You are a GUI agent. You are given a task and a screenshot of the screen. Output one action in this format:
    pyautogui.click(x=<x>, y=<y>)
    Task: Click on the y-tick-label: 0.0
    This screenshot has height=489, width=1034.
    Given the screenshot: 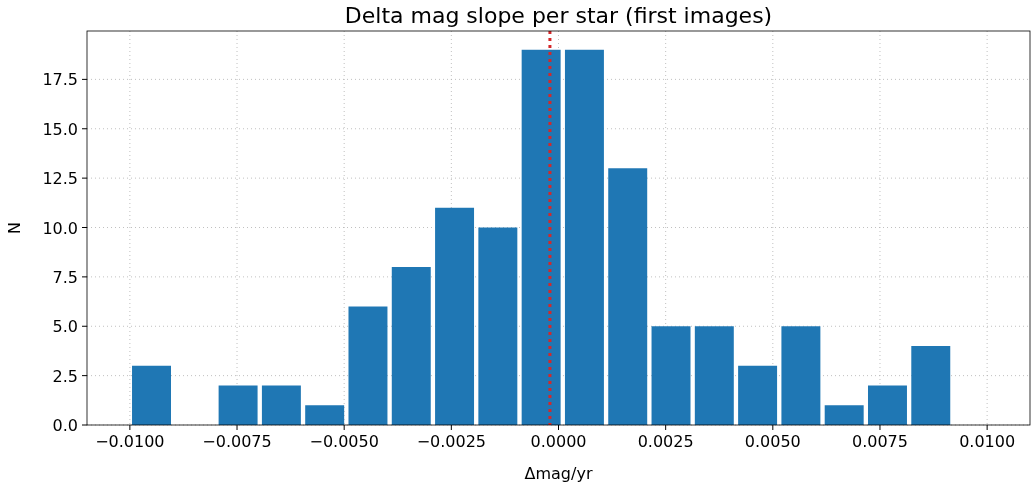 What is the action you would take?
    pyautogui.click(x=65, y=425)
    